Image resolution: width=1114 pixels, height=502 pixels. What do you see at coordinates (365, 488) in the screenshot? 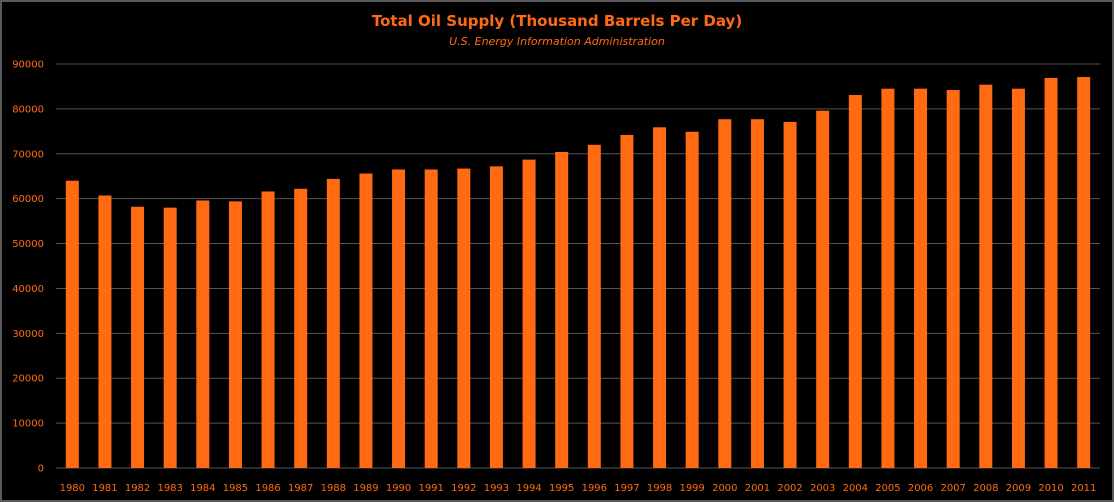
I see `x-tick-label: 1989` at bounding box center [365, 488].